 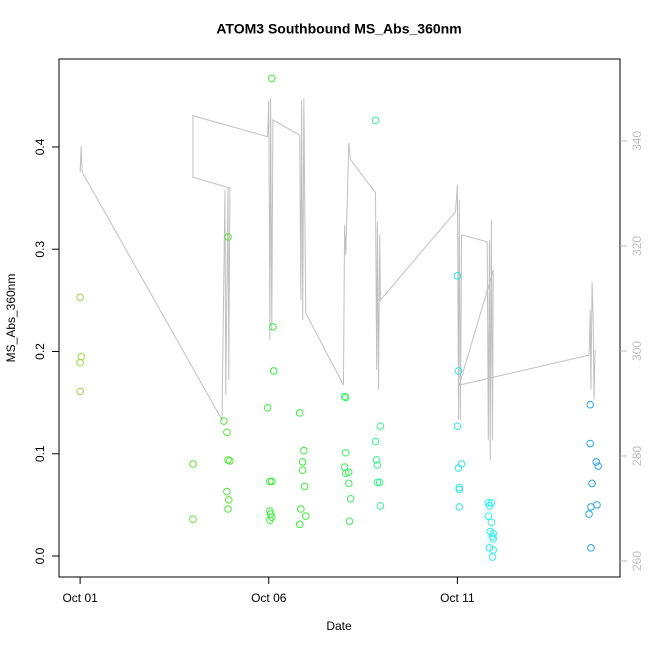 What do you see at coordinates (637, 561) in the screenshot?
I see `y2-tick-label: 260` at bounding box center [637, 561].